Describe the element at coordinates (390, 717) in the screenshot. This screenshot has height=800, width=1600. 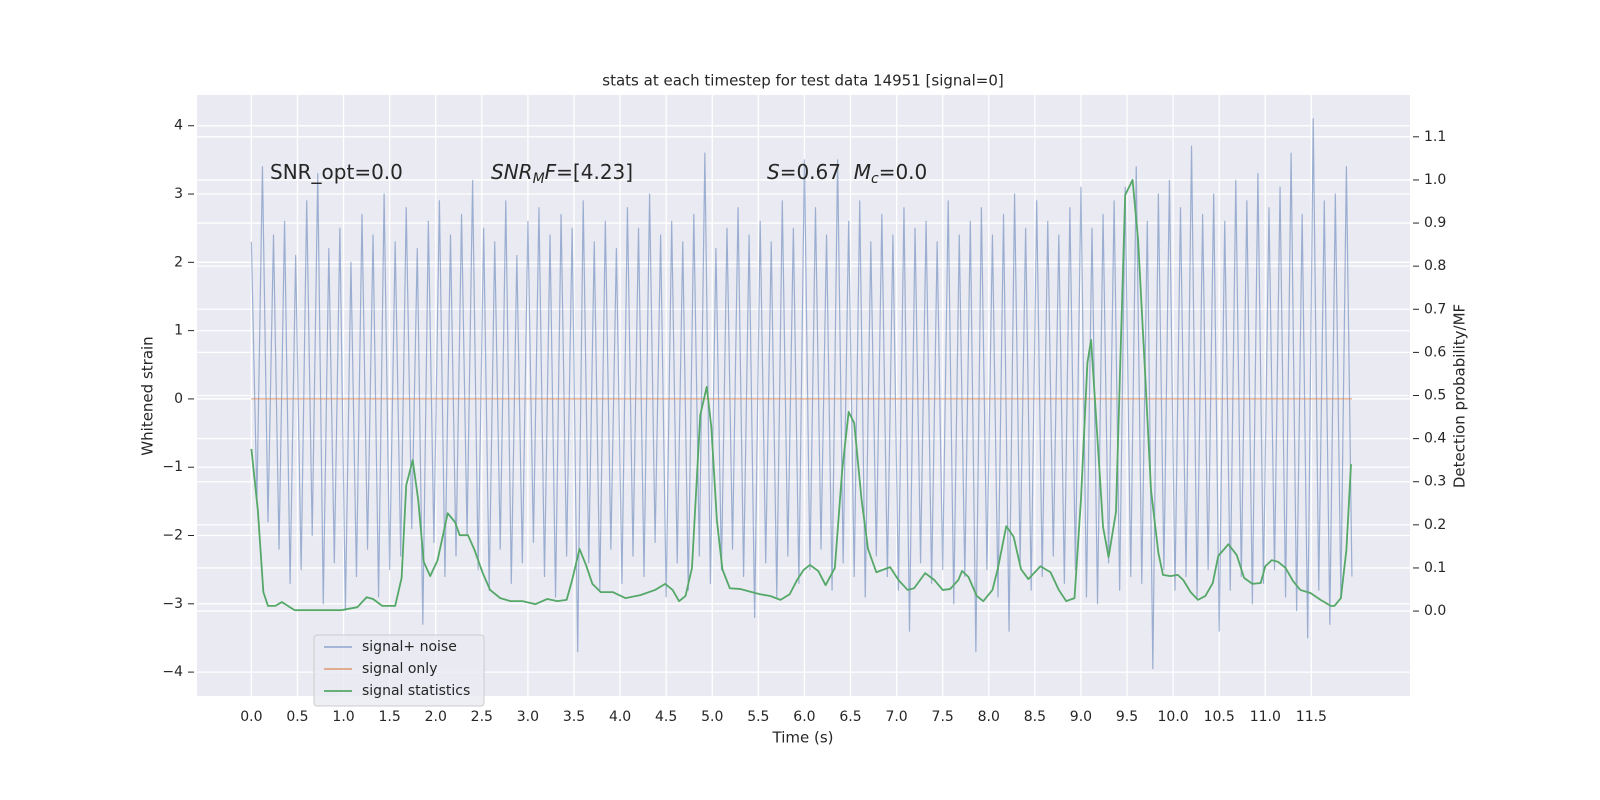
I see `x-tick-label: 1.5` at that location.